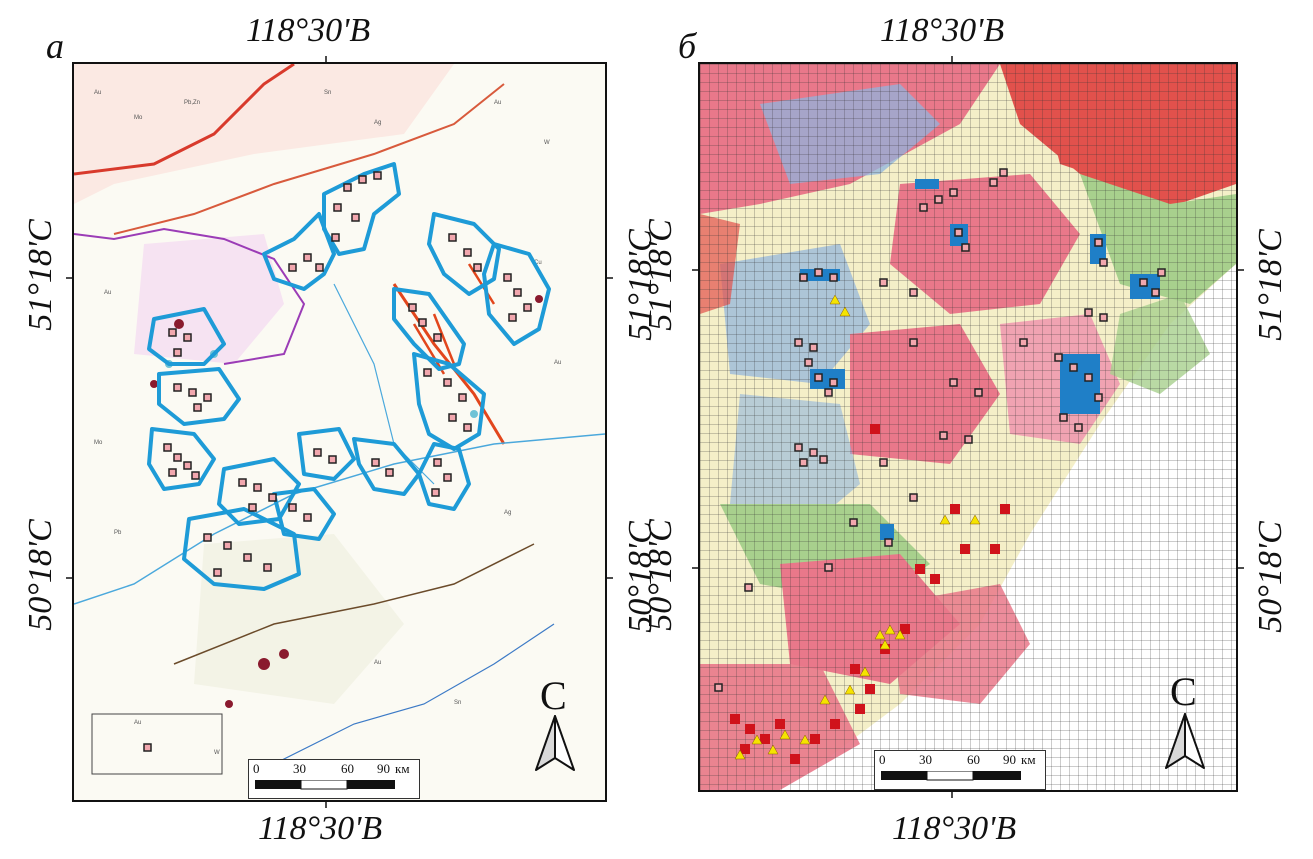  Describe the element at coordinates (687, 46) in the screenshot. I see `panel-b-letter: б` at that location.